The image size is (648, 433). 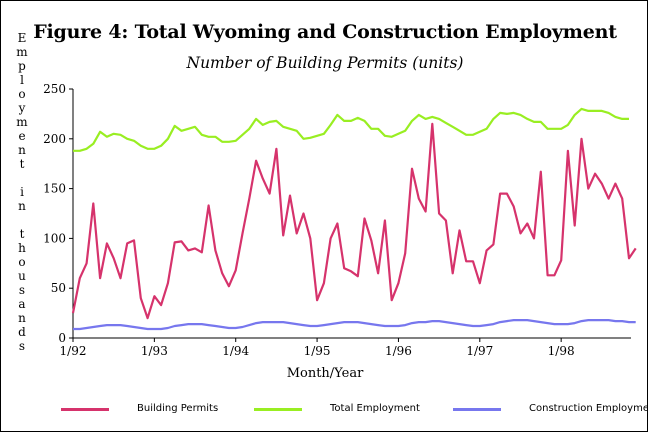 What do you see at coordinates (54, 139) in the screenshot?
I see `y-tick-label: 200` at bounding box center [54, 139].